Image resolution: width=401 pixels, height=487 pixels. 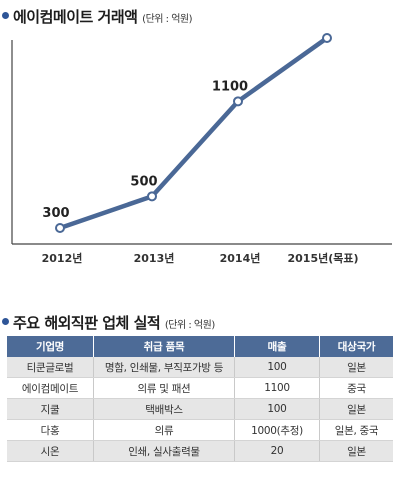 I want to click on data-label: 1500, so click(x=319, y=30).